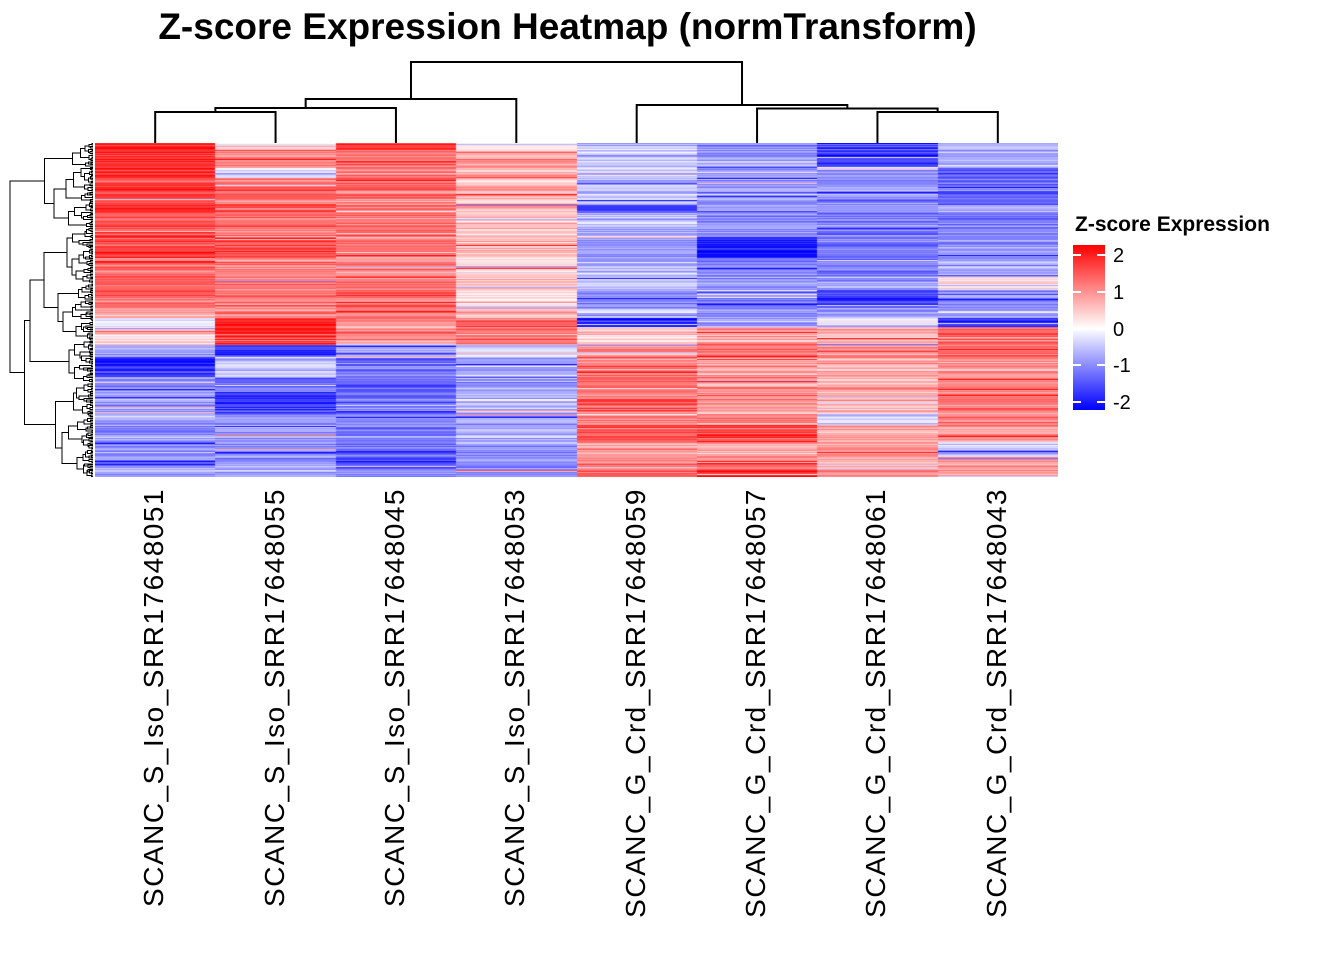 The image size is (1344, 960). What do you see at coordinates (1119, 292) in the screenshot?
I see `legend-tick-label: 1` at bounding box center [1119, 292].